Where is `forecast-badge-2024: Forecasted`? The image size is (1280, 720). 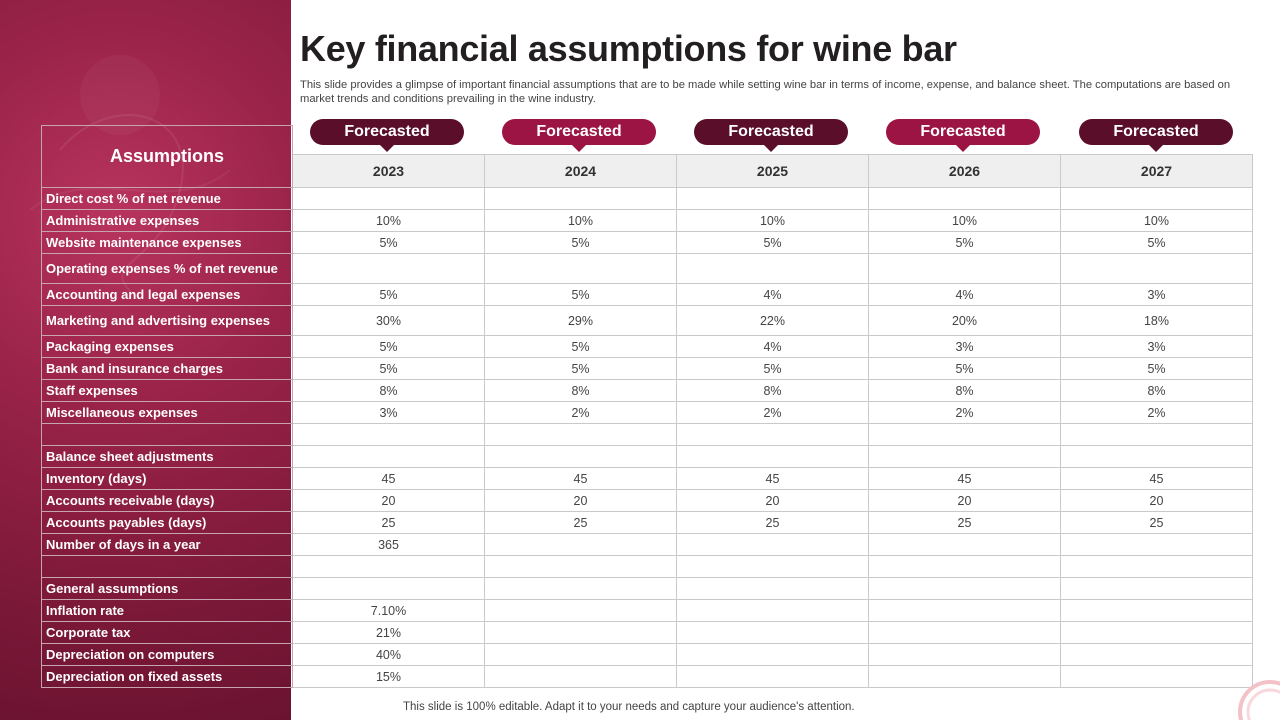
forecast-badge-2024: Forecasted is located at coordinates (579, 135).